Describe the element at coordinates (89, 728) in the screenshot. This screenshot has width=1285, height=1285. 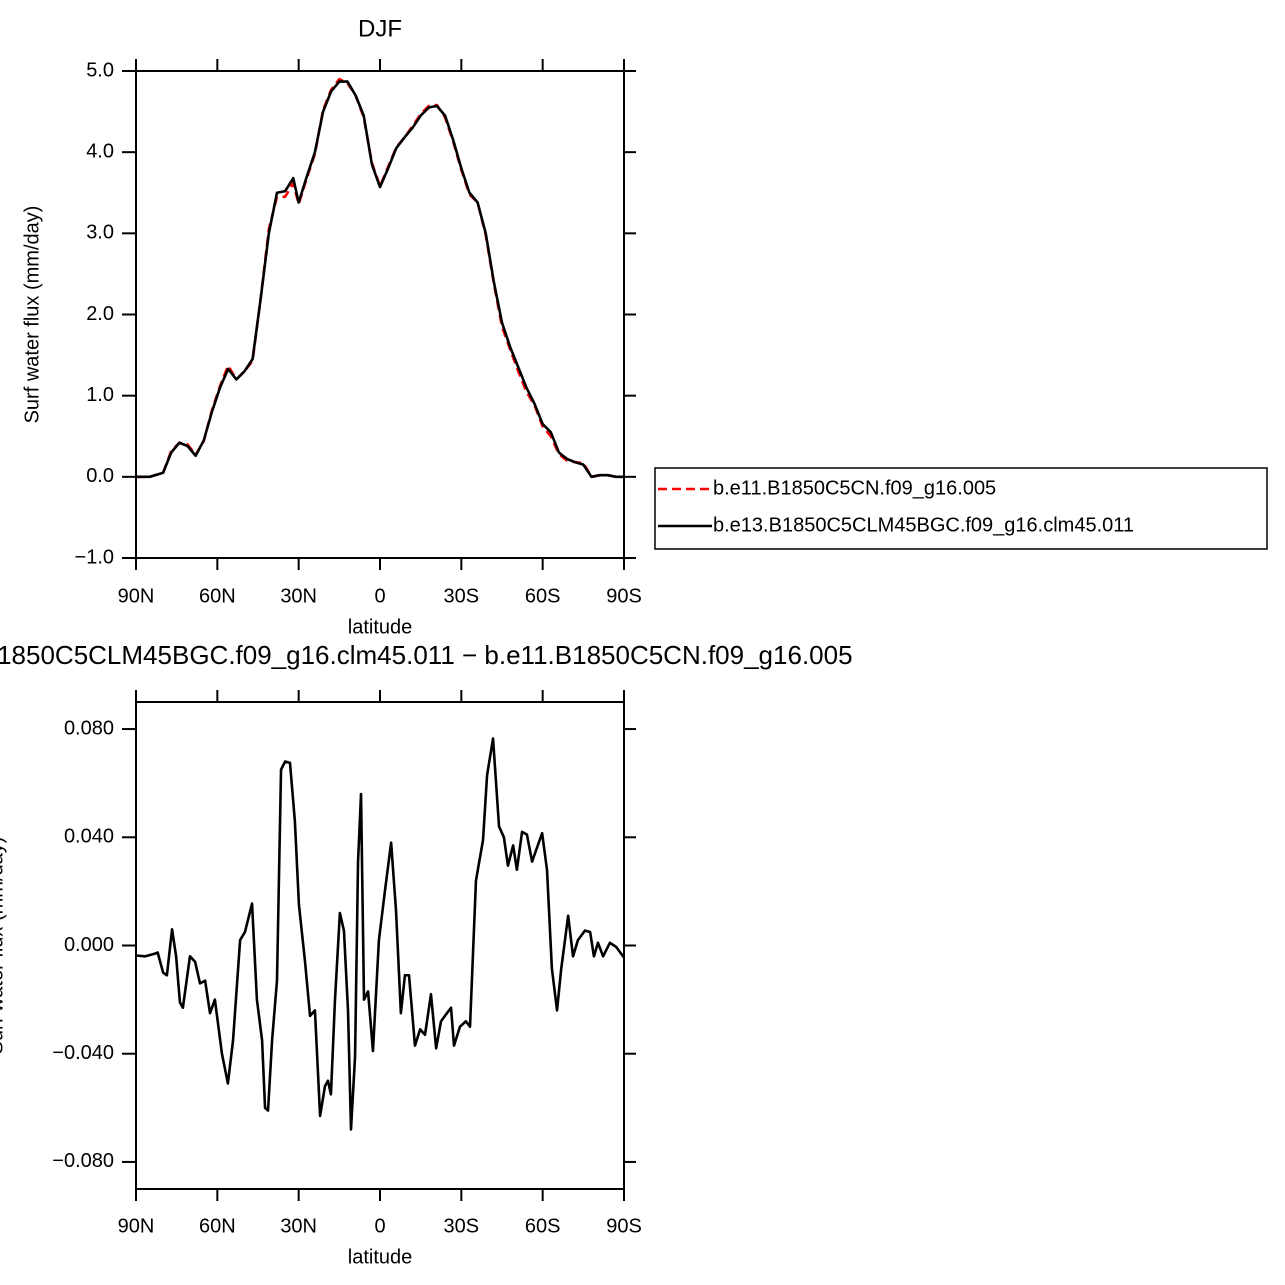
I see `y-tick-label: 0.080` at that location.